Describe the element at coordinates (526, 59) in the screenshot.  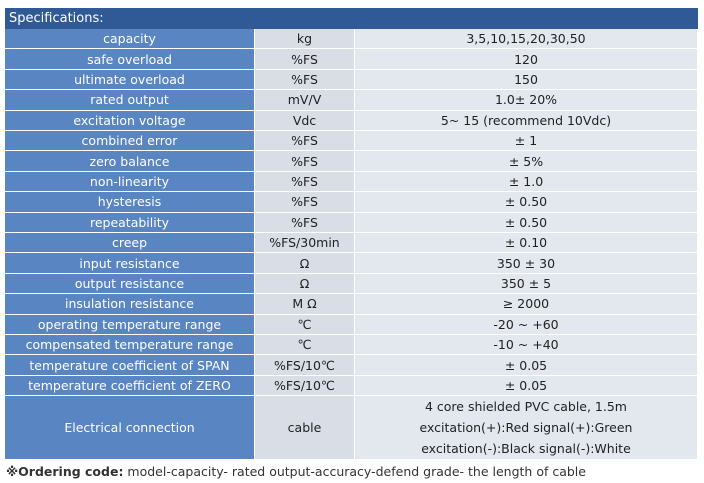
I see `value-cell: 120` at that location.